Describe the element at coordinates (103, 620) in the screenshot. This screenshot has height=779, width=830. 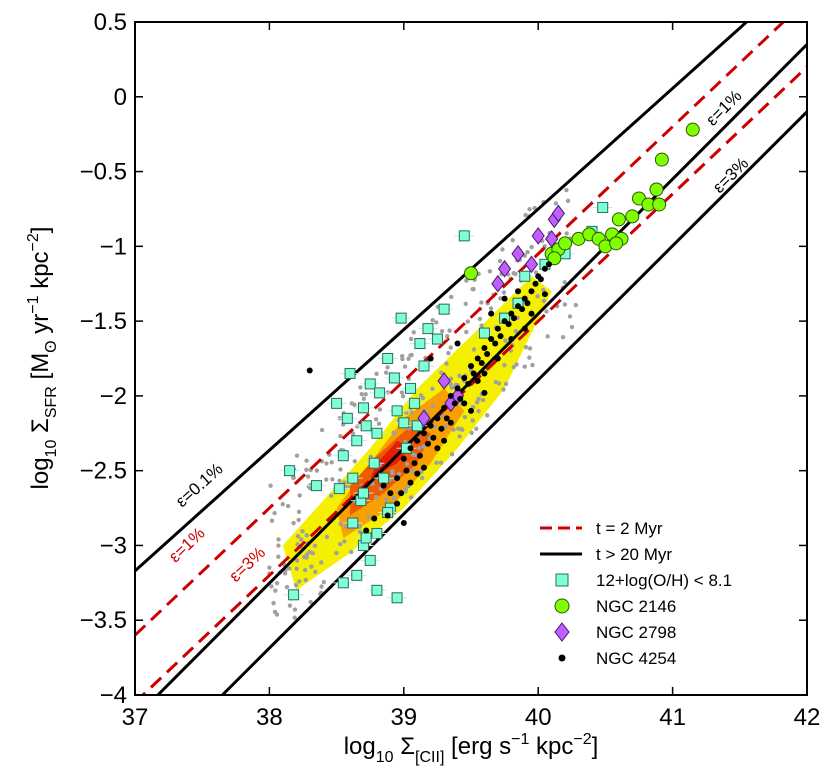
I see `y-tick-label: −3.5` at that location.